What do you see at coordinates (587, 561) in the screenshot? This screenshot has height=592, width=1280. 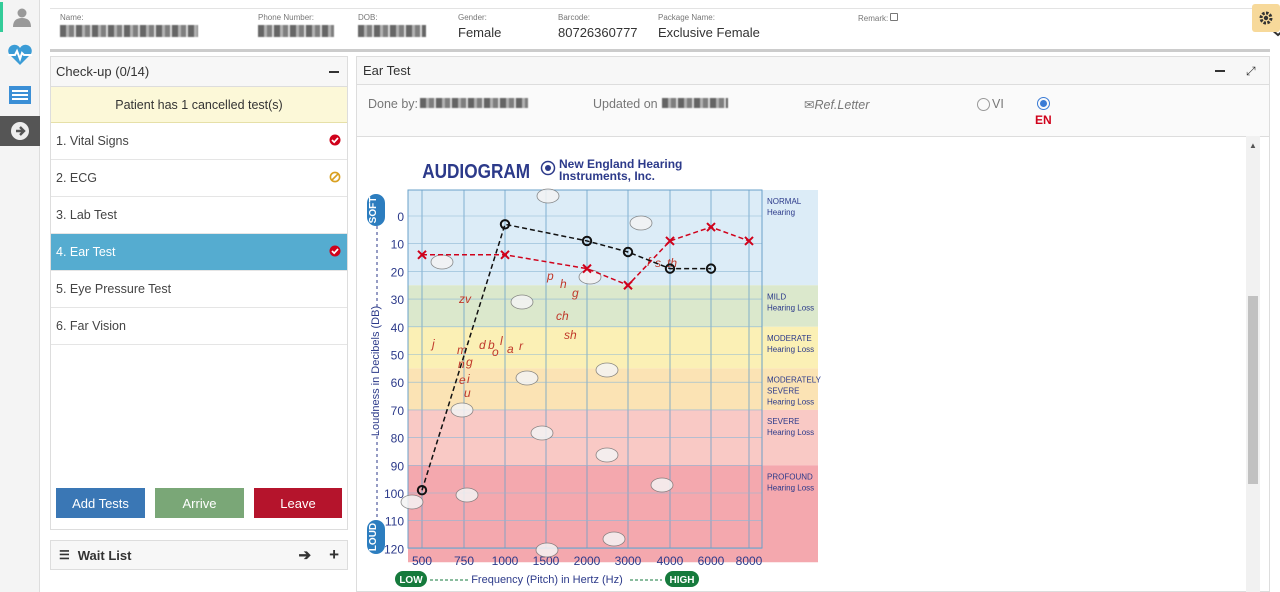 I see `x-tick-label: 2000` at bounding box center [587, 561].